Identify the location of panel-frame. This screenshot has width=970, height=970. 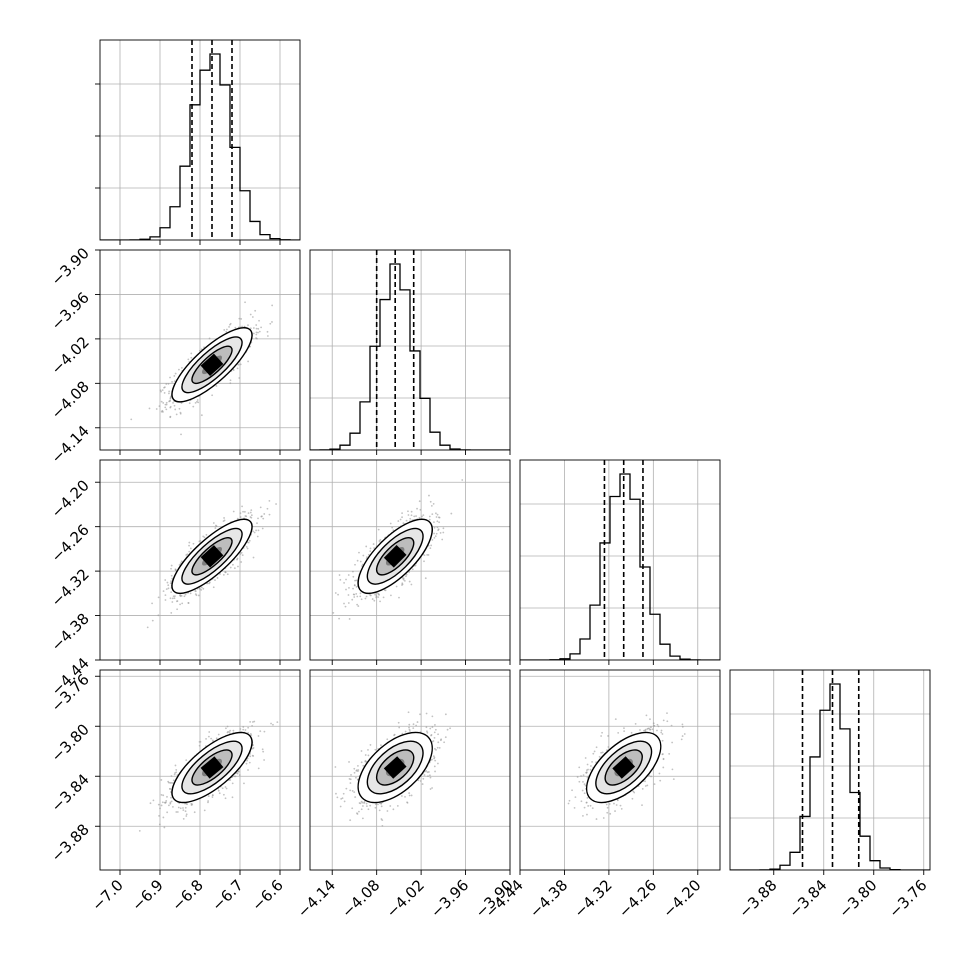
(830, 770).